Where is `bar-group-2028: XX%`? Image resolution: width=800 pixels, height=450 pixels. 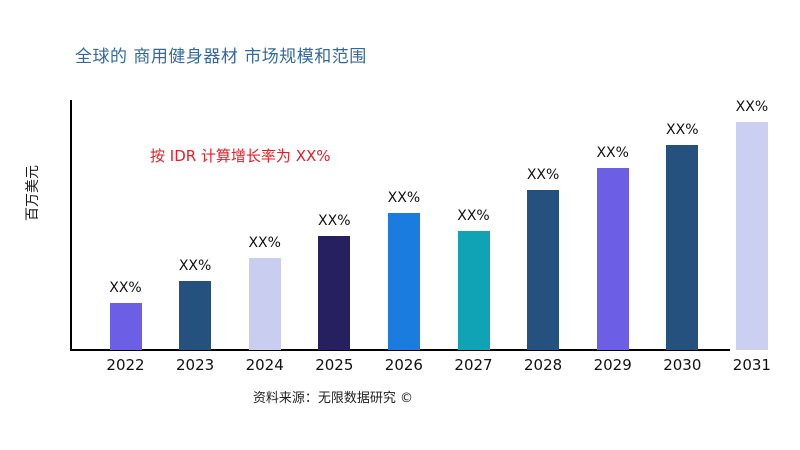 bar-group-2028: XX% is located at coordinates (543, 258).